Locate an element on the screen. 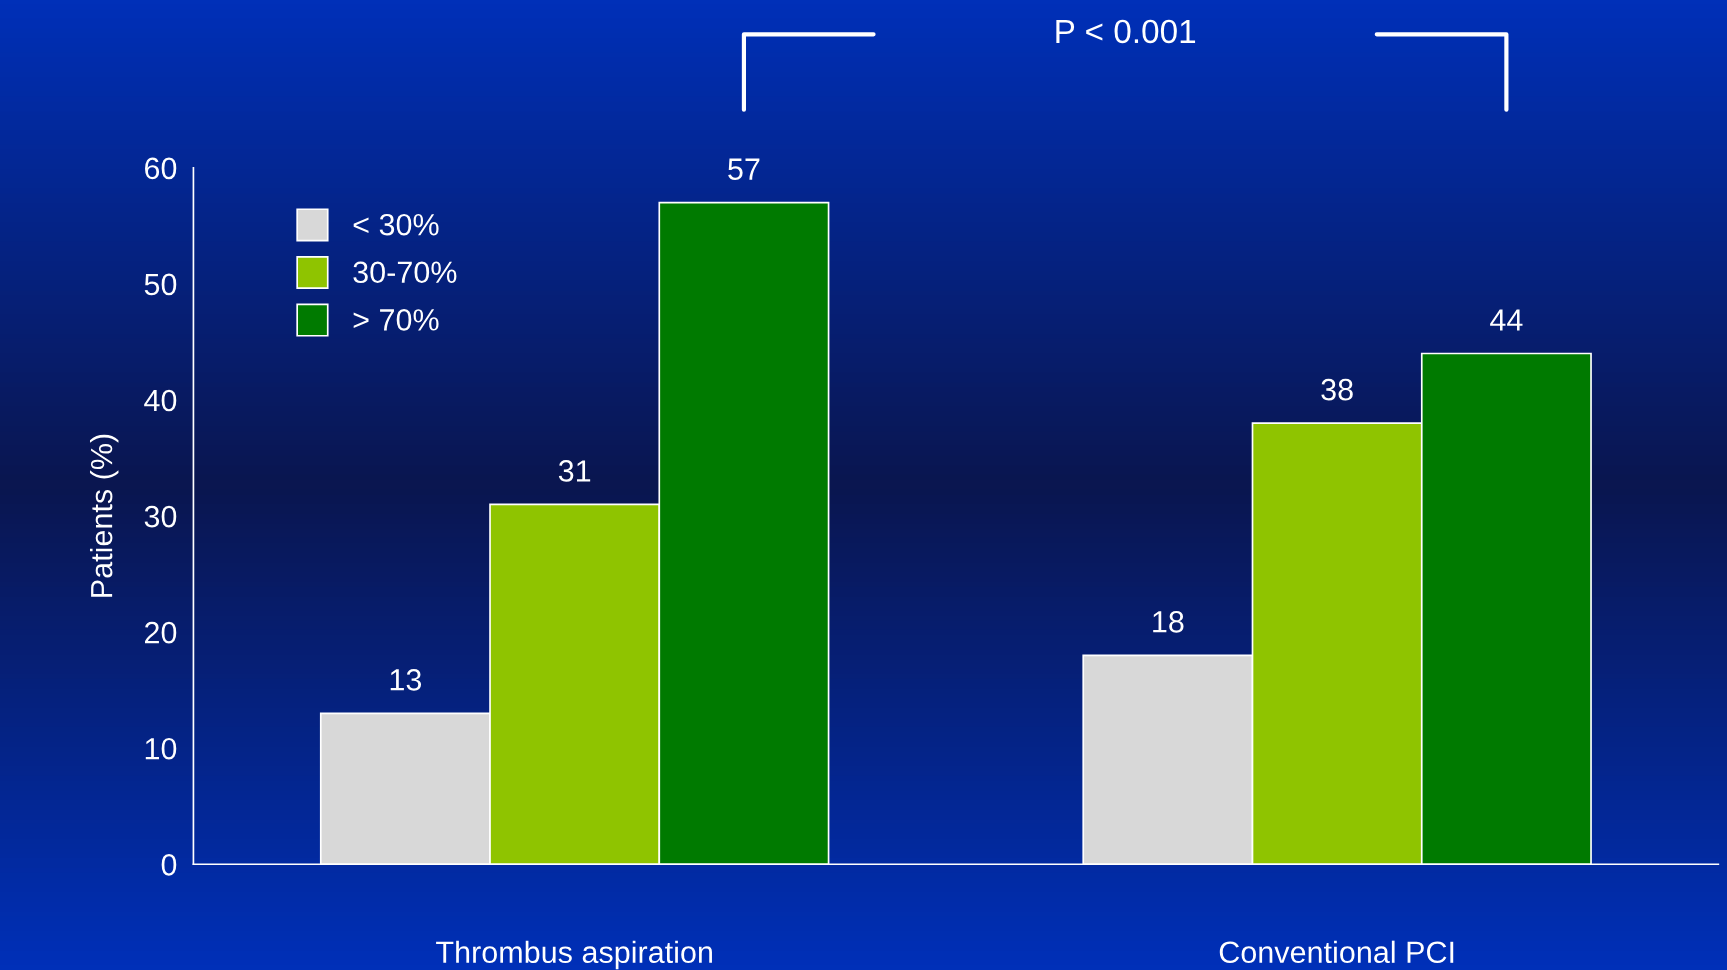 The width and height of the screenshot is (1727, 970). y-tick-label: 20 is located at coordinates (161, 632).